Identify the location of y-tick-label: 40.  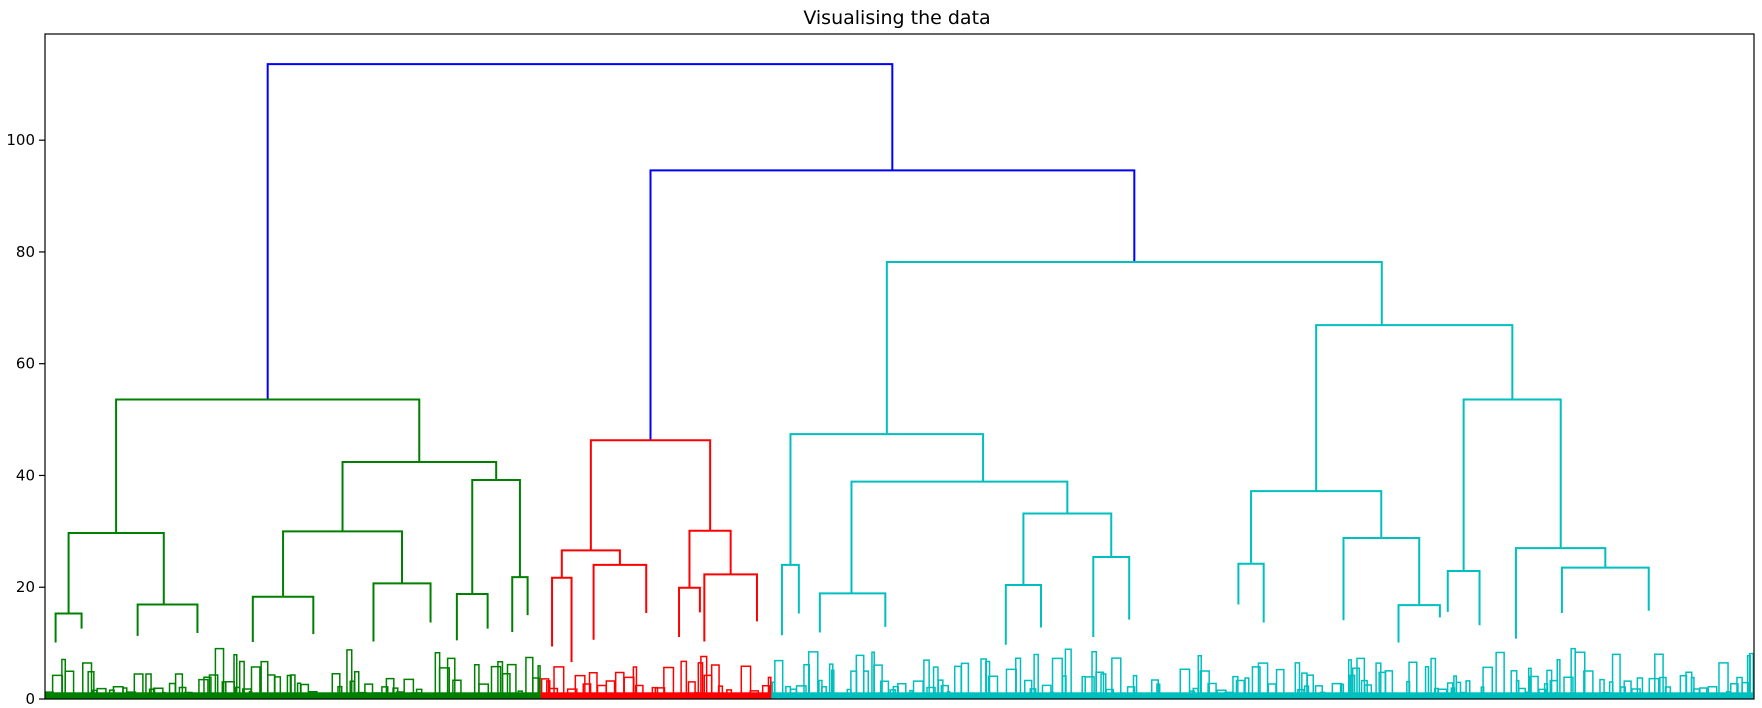
(25, 475).